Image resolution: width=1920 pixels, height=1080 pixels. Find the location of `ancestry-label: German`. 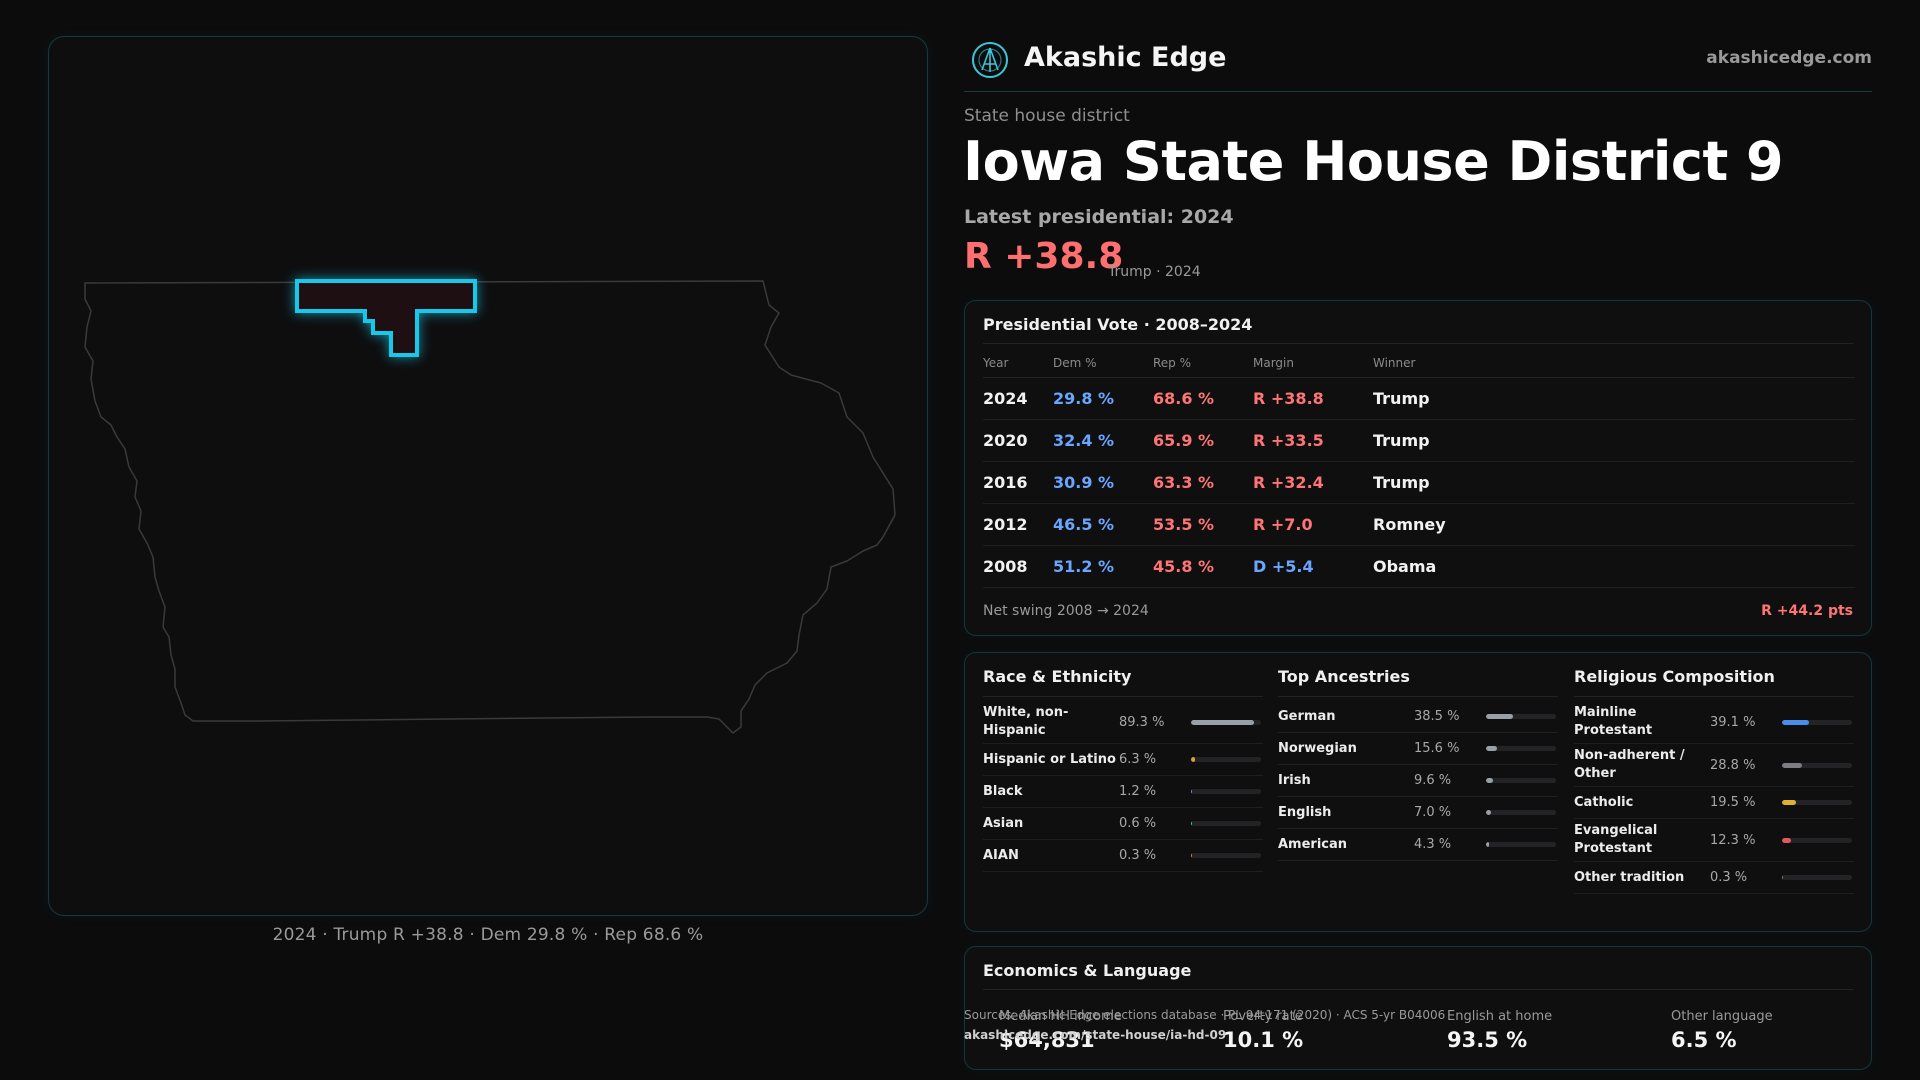

ancestry-label: German is located at coordinates (1307, 716).